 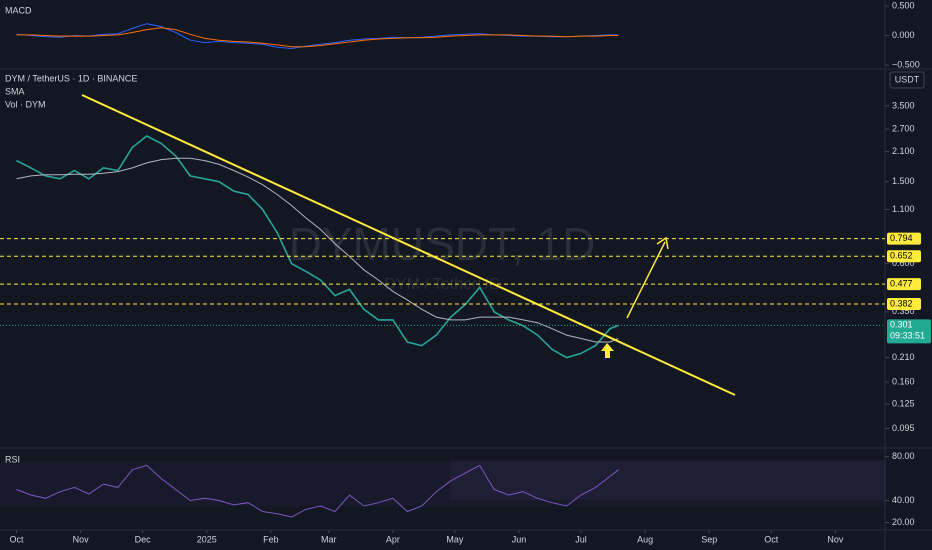 I want to click on currency-box, so click(x=907, y=80).